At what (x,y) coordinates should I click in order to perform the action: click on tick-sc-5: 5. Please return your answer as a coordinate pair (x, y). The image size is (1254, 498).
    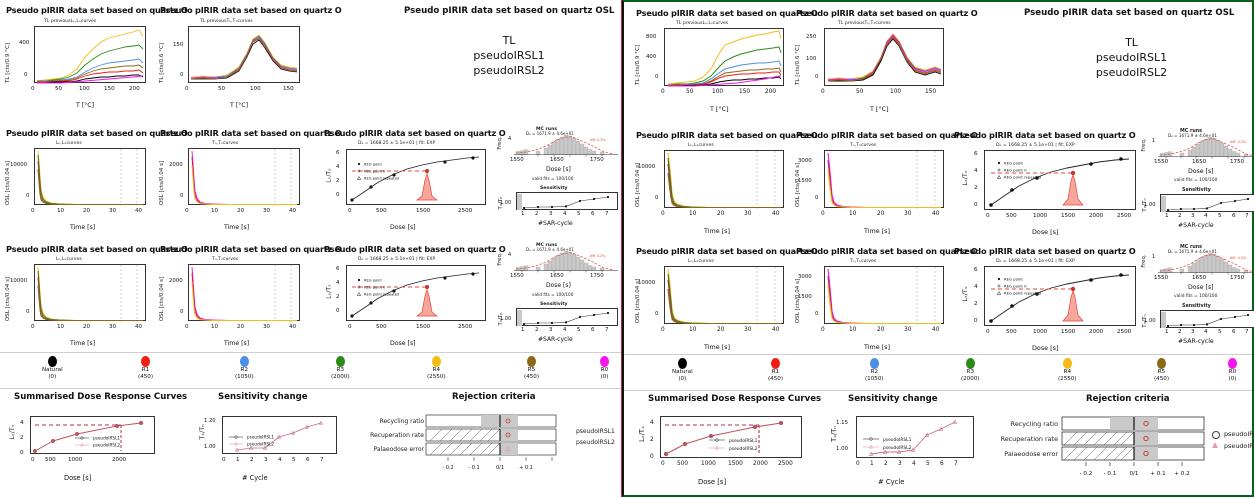
    Looking at the image, I should click on (294, 460).